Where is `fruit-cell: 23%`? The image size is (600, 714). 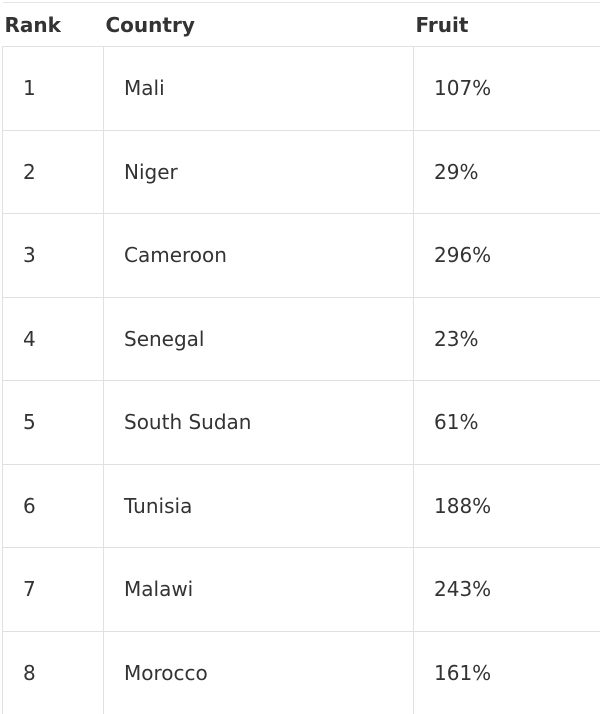
fruit-cell: 23% is located at coordinates (506, 338).